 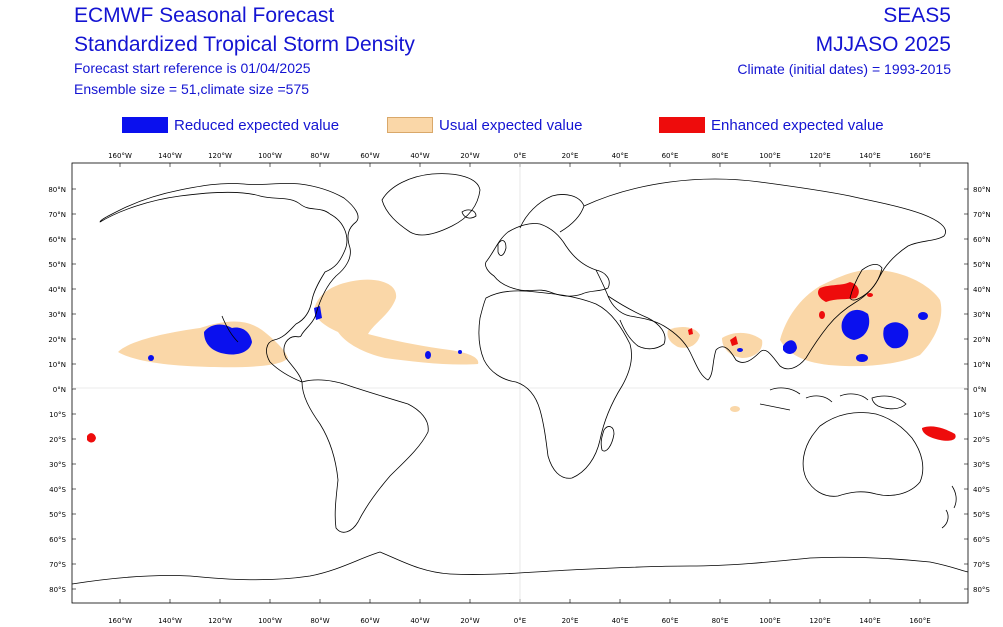 I want to click on lon-tick-label-bottom: 120°W, so click(x=220, y=621).